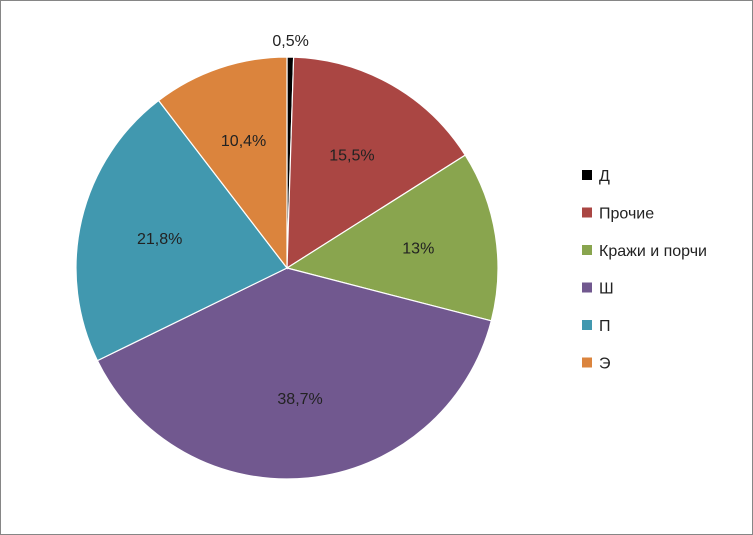 Image resolution: width=753 pixels, height=535 pixels. I want to click on data-label-прочие: 15,5%, so click(351, 155).